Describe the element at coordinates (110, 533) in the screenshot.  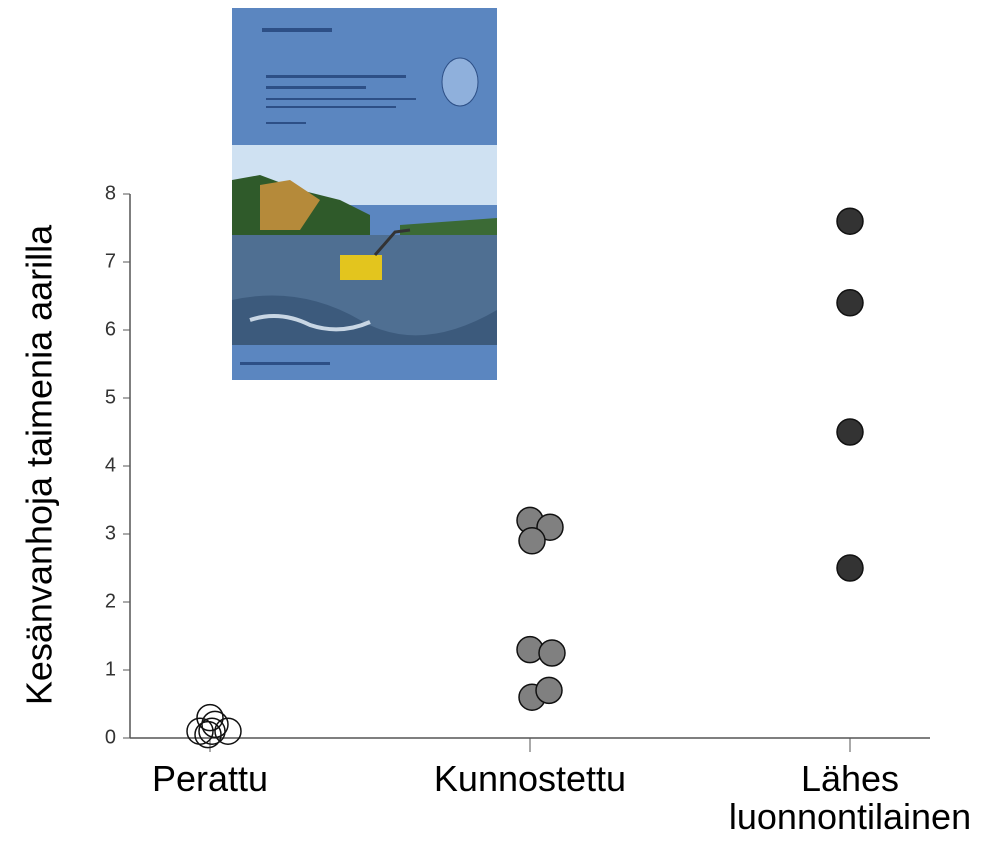
I see `y-tick-label: 3` at that location.